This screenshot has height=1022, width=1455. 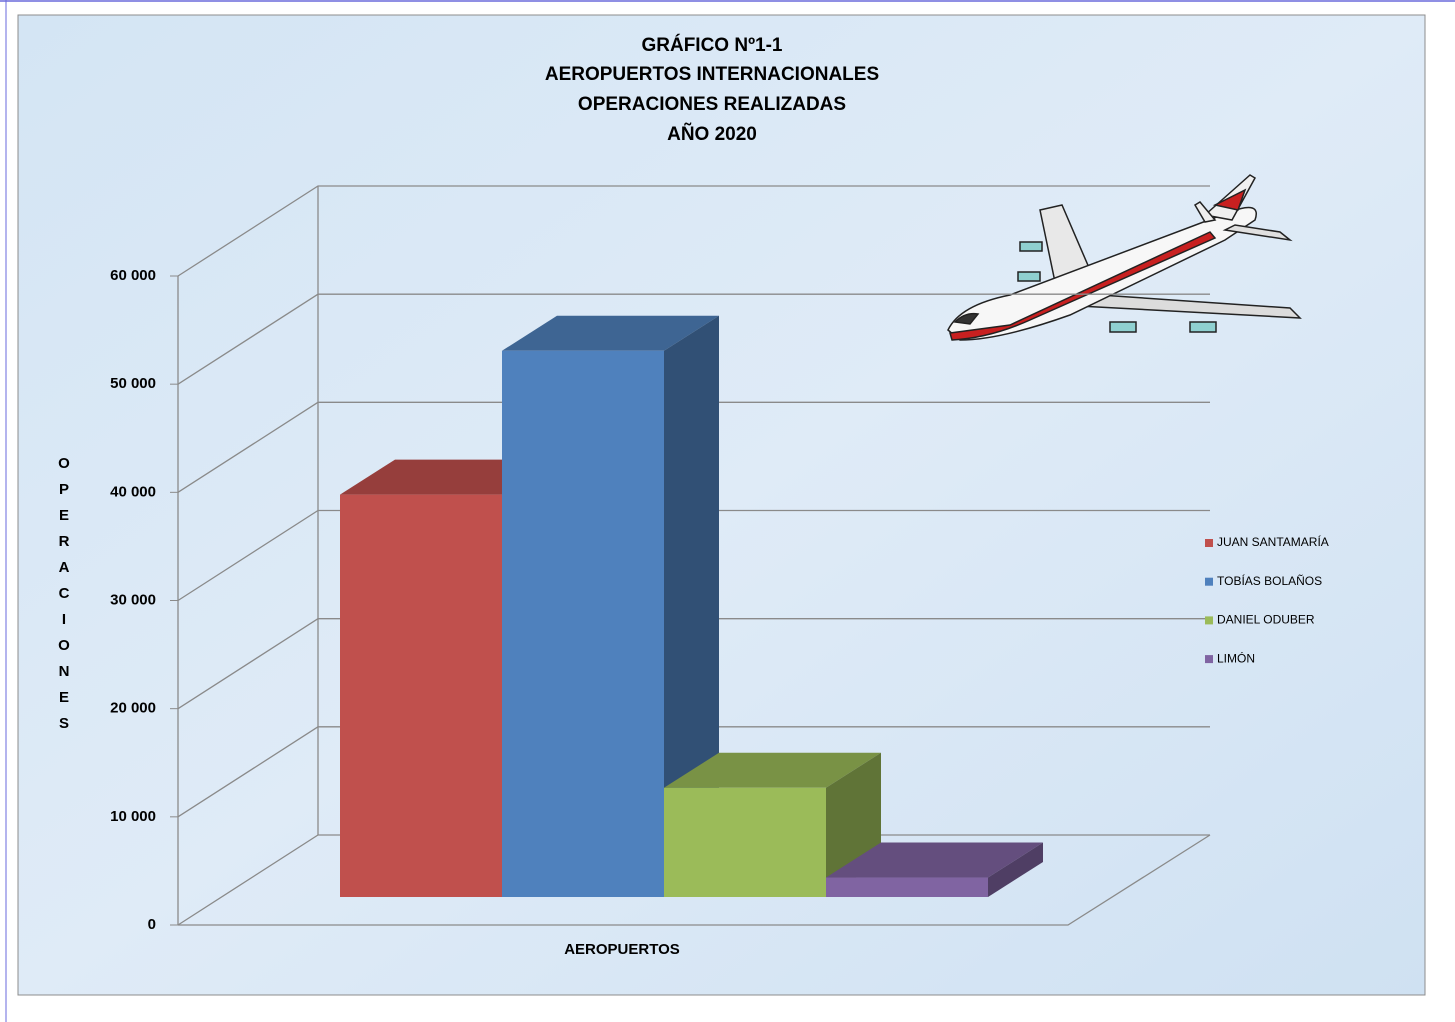 What do you see at coordinates (133, 491) in the screenshot?
I see `y-tick-label: 40 000` at bounding box center [133, 491].